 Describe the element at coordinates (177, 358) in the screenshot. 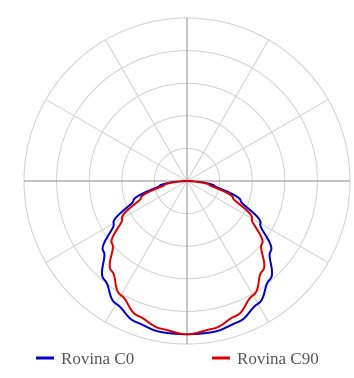

I see `legend: Rovina C0 Rovina C90` at that location.